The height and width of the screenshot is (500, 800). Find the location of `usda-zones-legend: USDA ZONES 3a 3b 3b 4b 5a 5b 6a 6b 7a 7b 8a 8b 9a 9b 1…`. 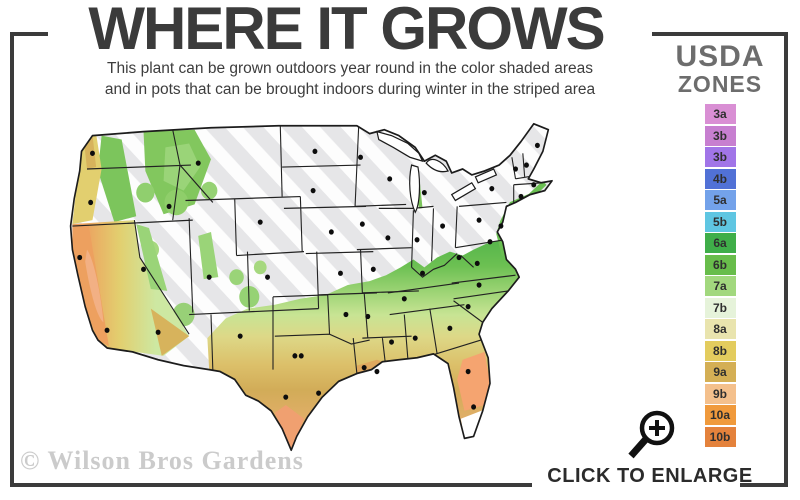

usda-zones-legend: USDA ZONES 3a 3b 3b 4b 5a 5b 6a 6b 7a 7b 8a 8b 9a 9b 1… is located at coordinates (720, 245).